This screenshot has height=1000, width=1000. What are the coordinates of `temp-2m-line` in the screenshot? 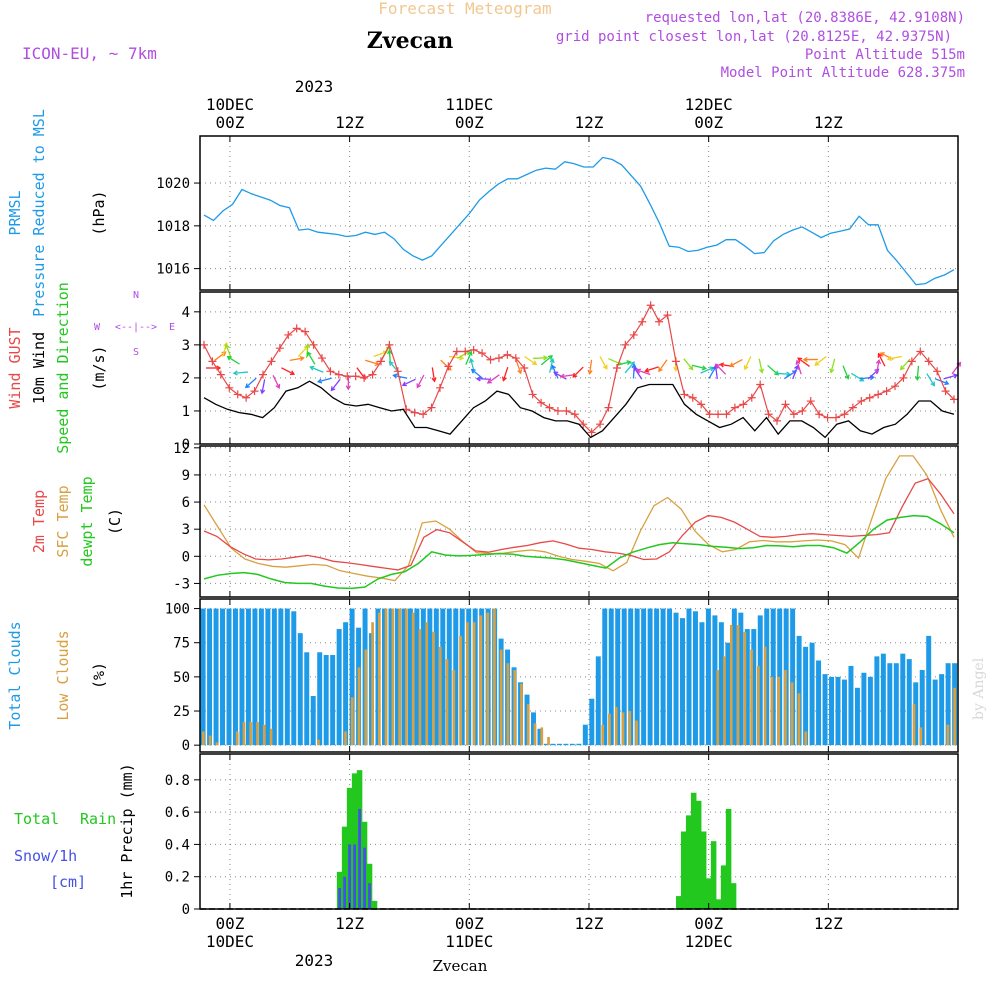 It's located at (579, 524).